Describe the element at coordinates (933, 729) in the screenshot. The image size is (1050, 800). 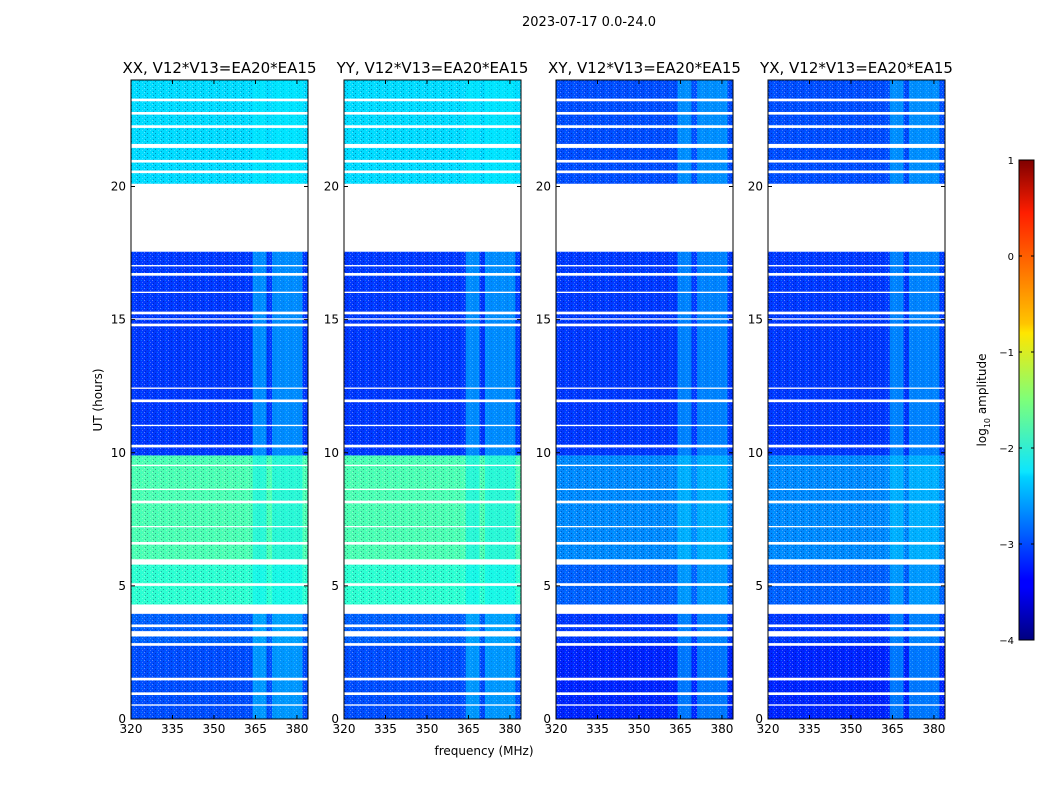
I see `x-tick-label: 380` at that location.